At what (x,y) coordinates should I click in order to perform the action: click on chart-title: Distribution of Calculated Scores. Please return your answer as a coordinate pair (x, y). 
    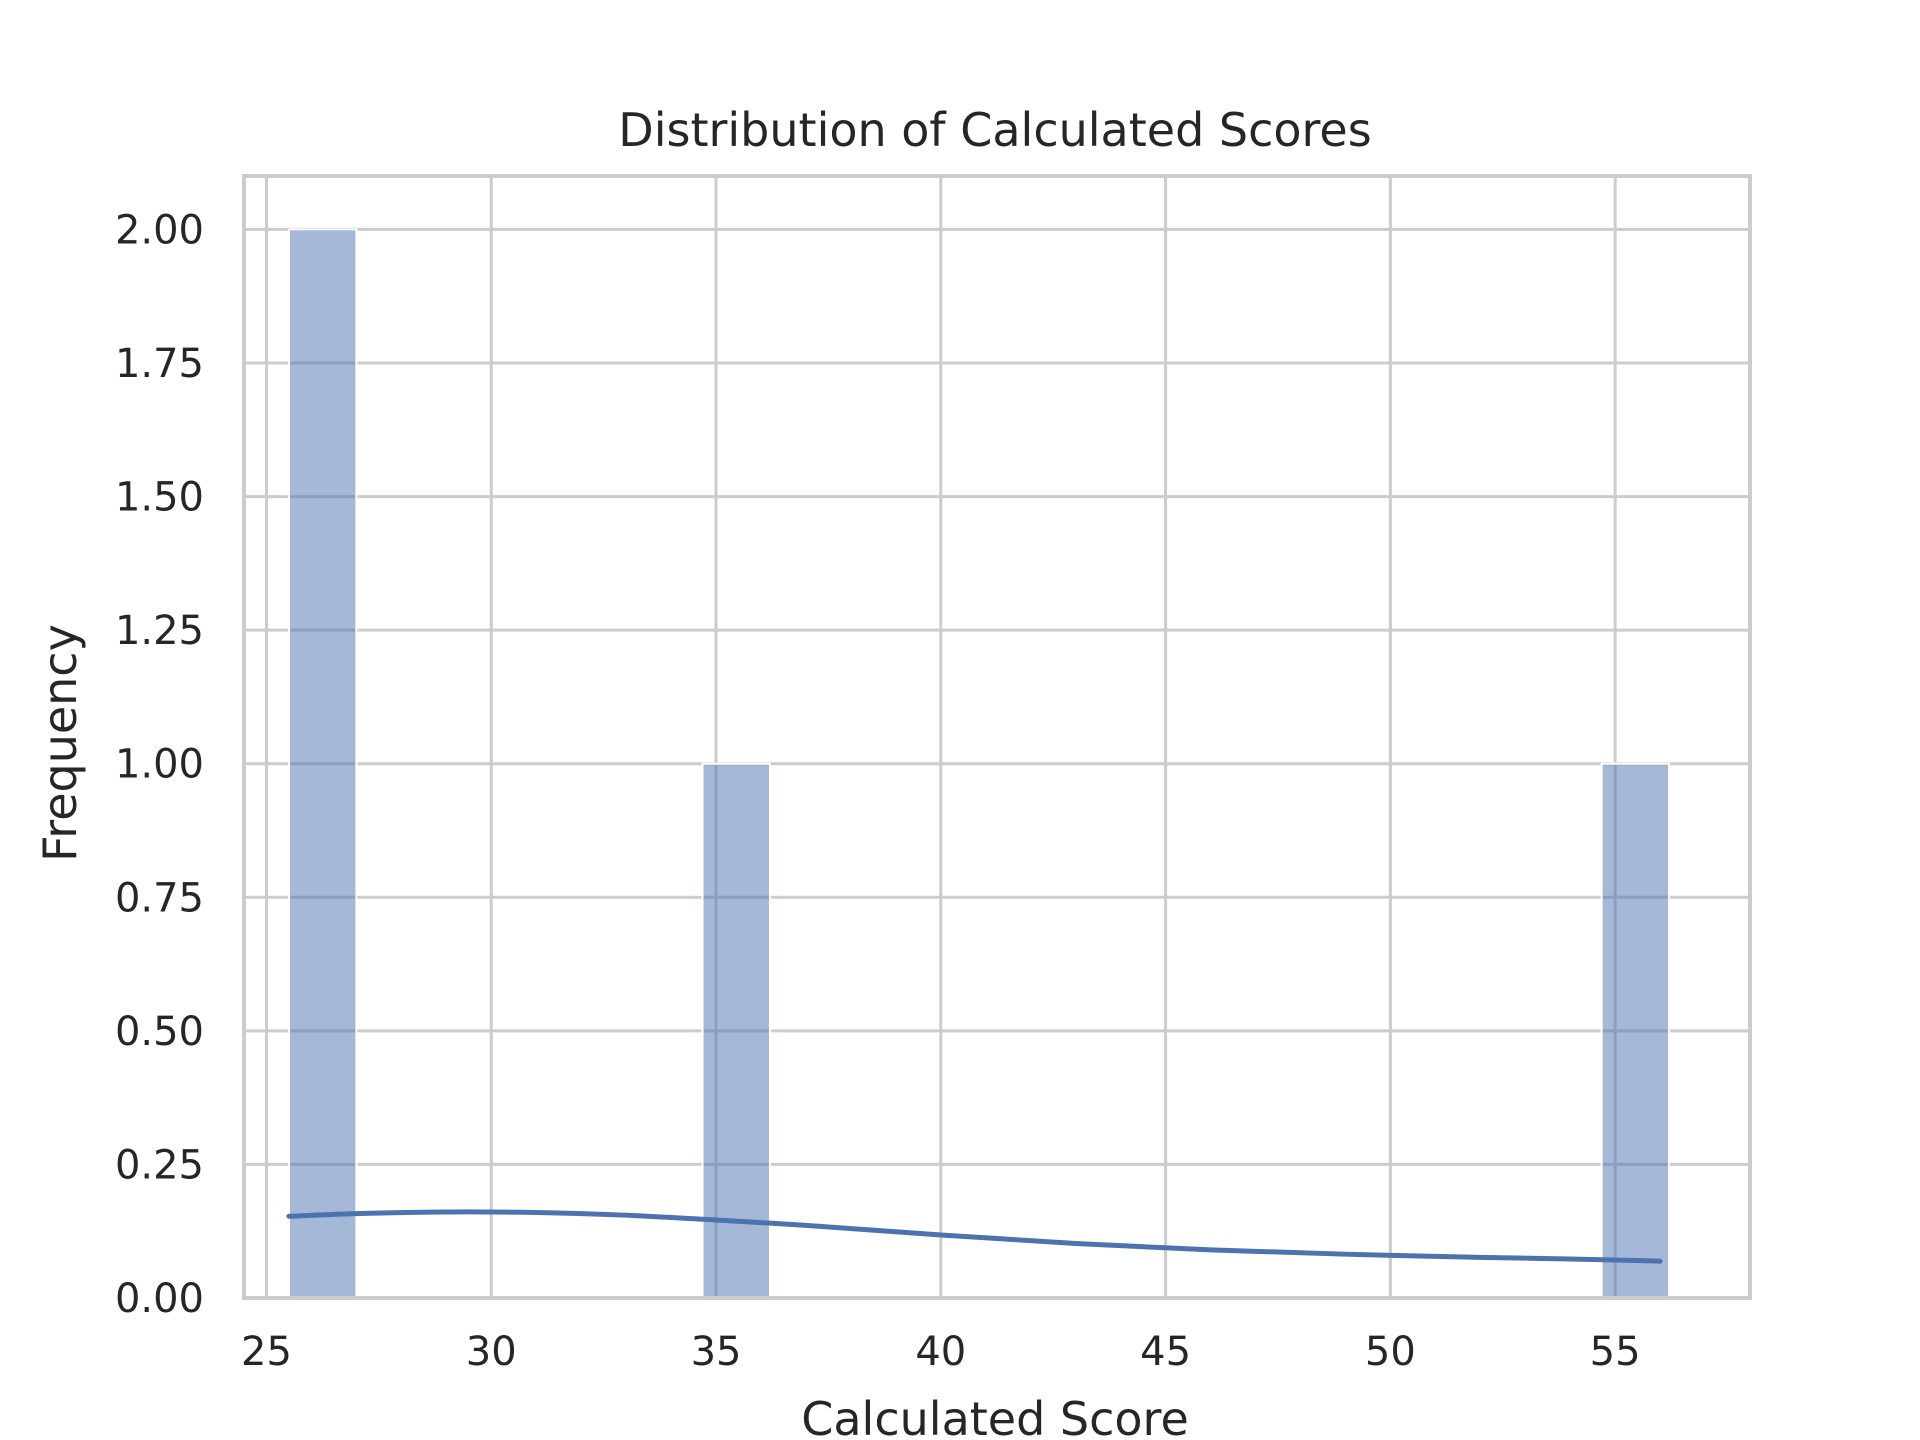
    Looking at the image, I should click on (994, 130).